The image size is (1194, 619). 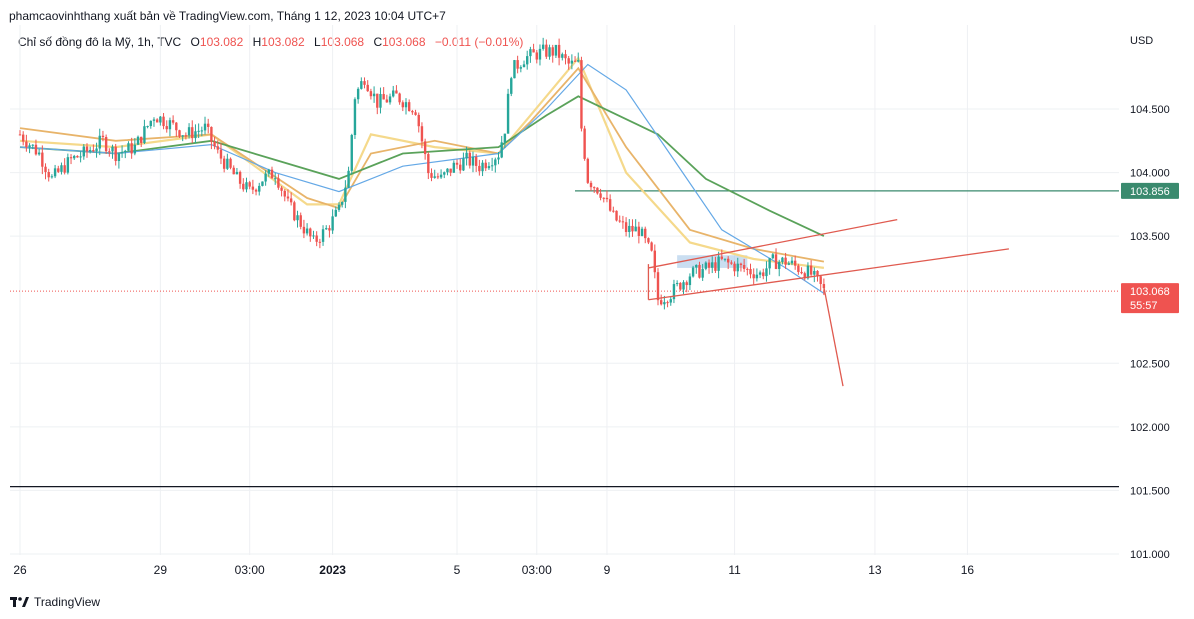 I want to click on time-axis: 26 29 03:00 2023 5 03:00 9 11 13 16, so click(x=493, y=570).